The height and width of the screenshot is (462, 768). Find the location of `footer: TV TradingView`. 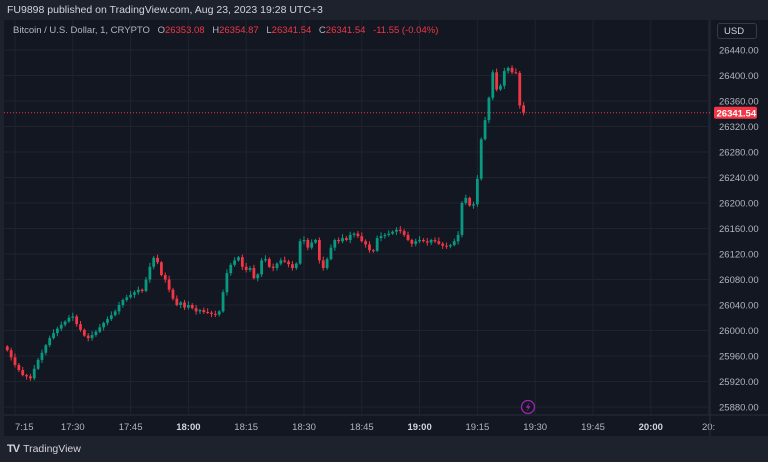

footer: TV TradingView is located at coordinates (44, 449).